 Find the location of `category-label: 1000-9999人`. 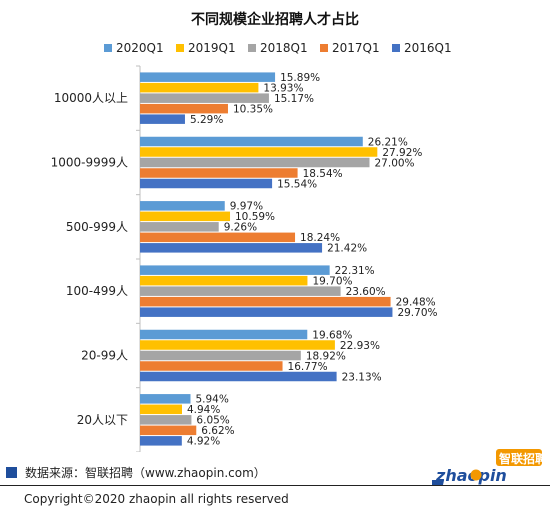

category-label: 1000-9999人 is located at coordinates (89, 163).